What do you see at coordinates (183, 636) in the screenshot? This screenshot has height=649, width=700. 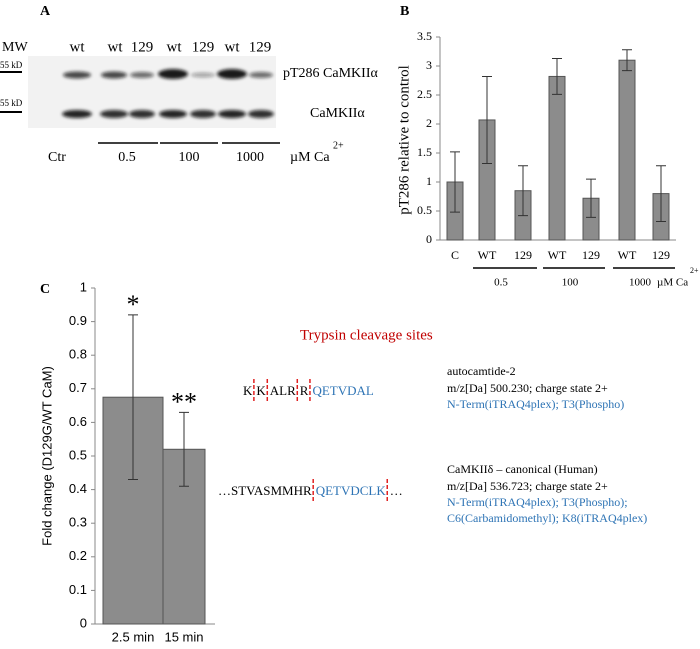 I see `x-tick-label: 15 min` at bounding box center [183, 636].